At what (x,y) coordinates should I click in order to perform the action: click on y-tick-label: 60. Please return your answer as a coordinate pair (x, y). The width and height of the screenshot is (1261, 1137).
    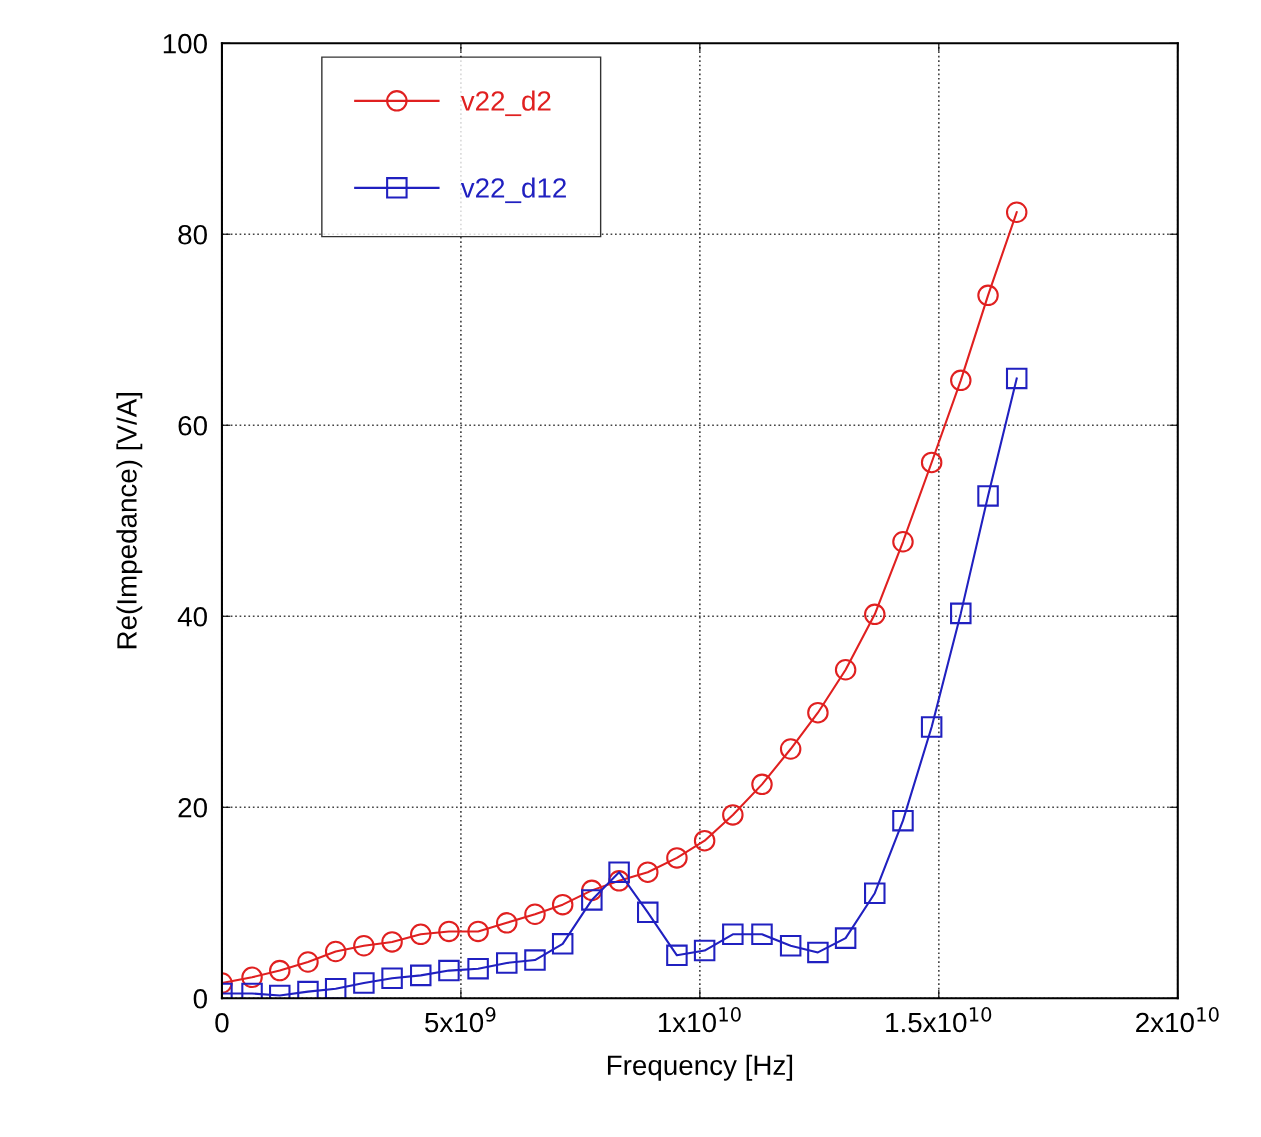
    Looking at the image, I should click on (192, 425).